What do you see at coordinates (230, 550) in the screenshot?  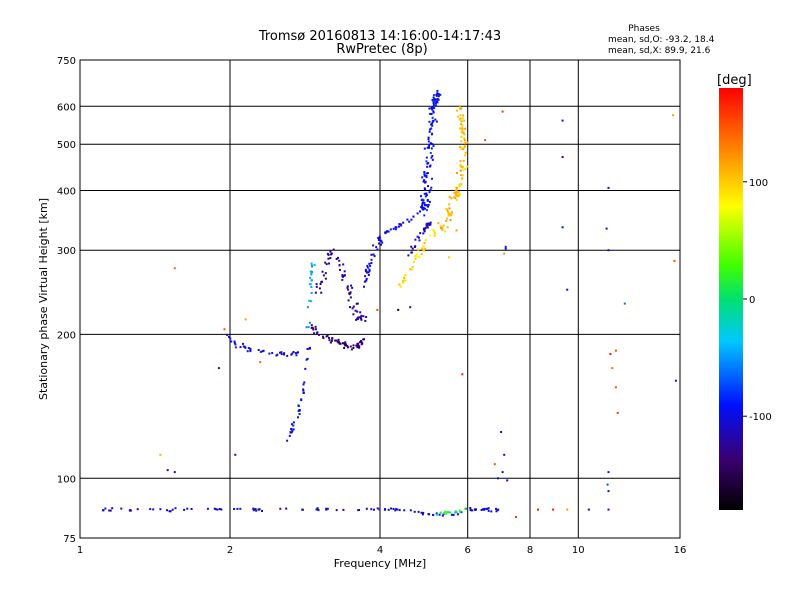 I see `x-tick-label: 2` at bounding box center [230, 550].